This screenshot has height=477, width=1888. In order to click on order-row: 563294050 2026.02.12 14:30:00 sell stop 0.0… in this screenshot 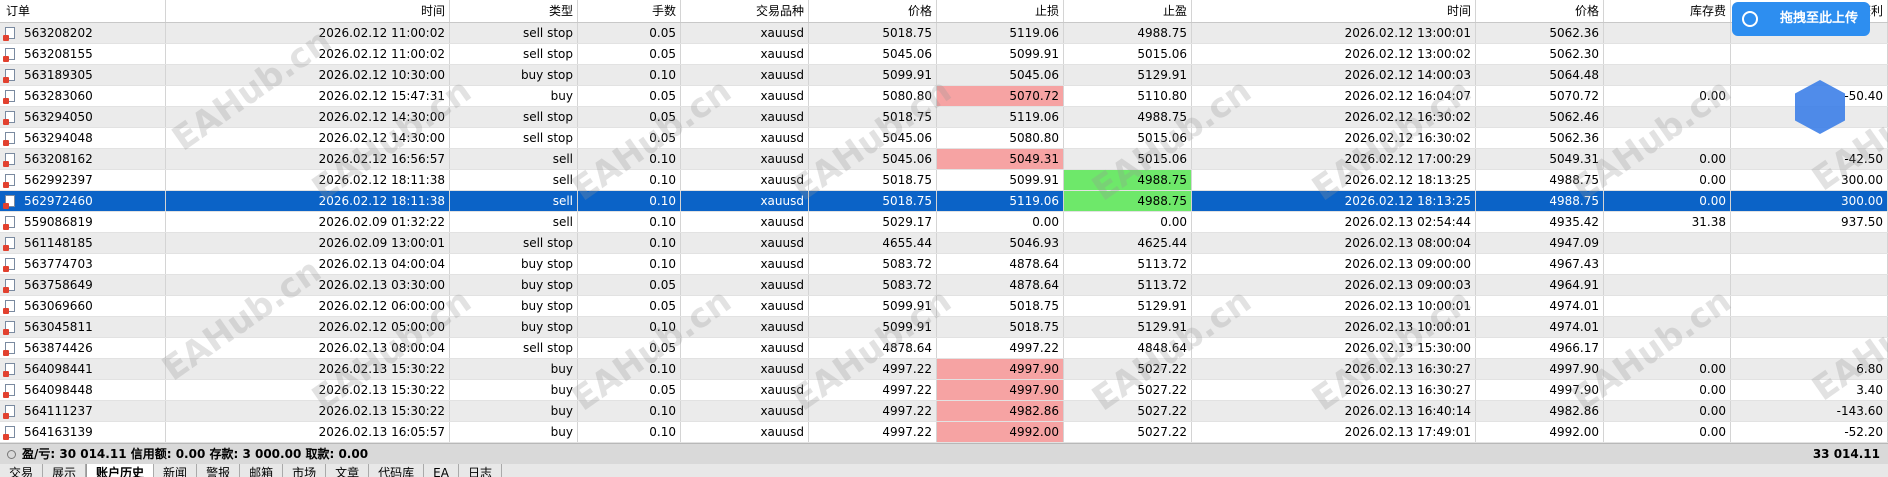, I will do `click(944, 117)`.